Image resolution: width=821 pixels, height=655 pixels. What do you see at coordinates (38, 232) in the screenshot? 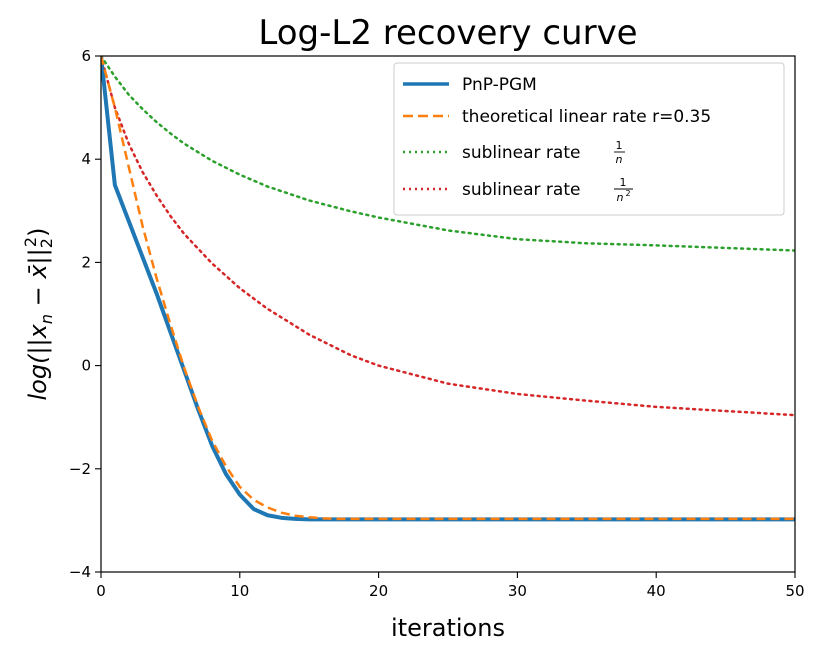
I see `ylabel-end: )` at bounding box center [38, 232].